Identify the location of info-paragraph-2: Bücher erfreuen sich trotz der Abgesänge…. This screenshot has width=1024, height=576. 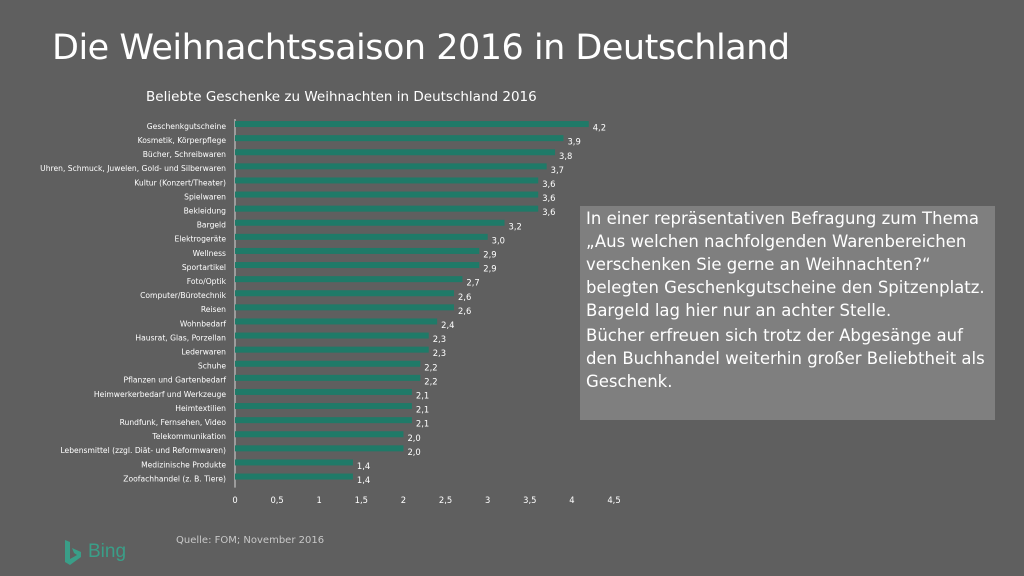
(785, 358).